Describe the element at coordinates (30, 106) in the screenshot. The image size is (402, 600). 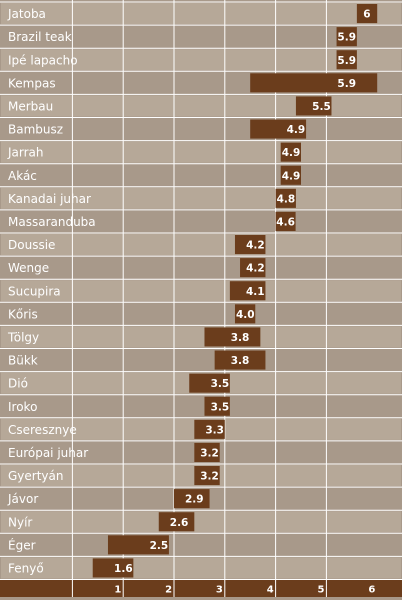
I see `category-label: Merbau` at that location.